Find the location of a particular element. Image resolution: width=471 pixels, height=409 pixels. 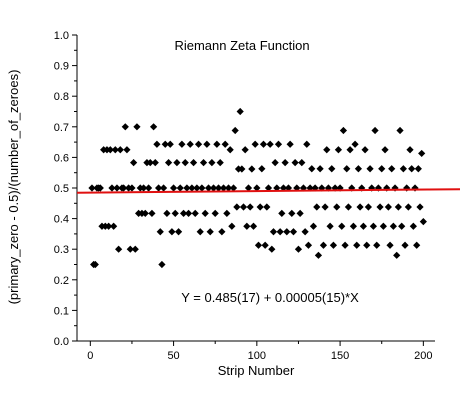

x-tick-label: 150 is located at coordinates (340, 356).